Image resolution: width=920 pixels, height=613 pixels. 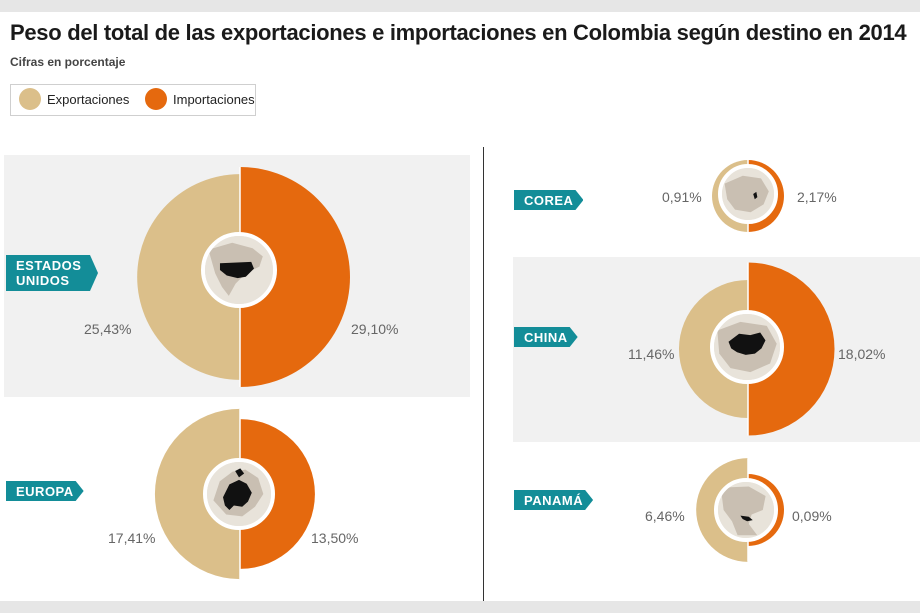 I want to click on legend: Exportaciones Importaciones, so click(x=133, y=100).